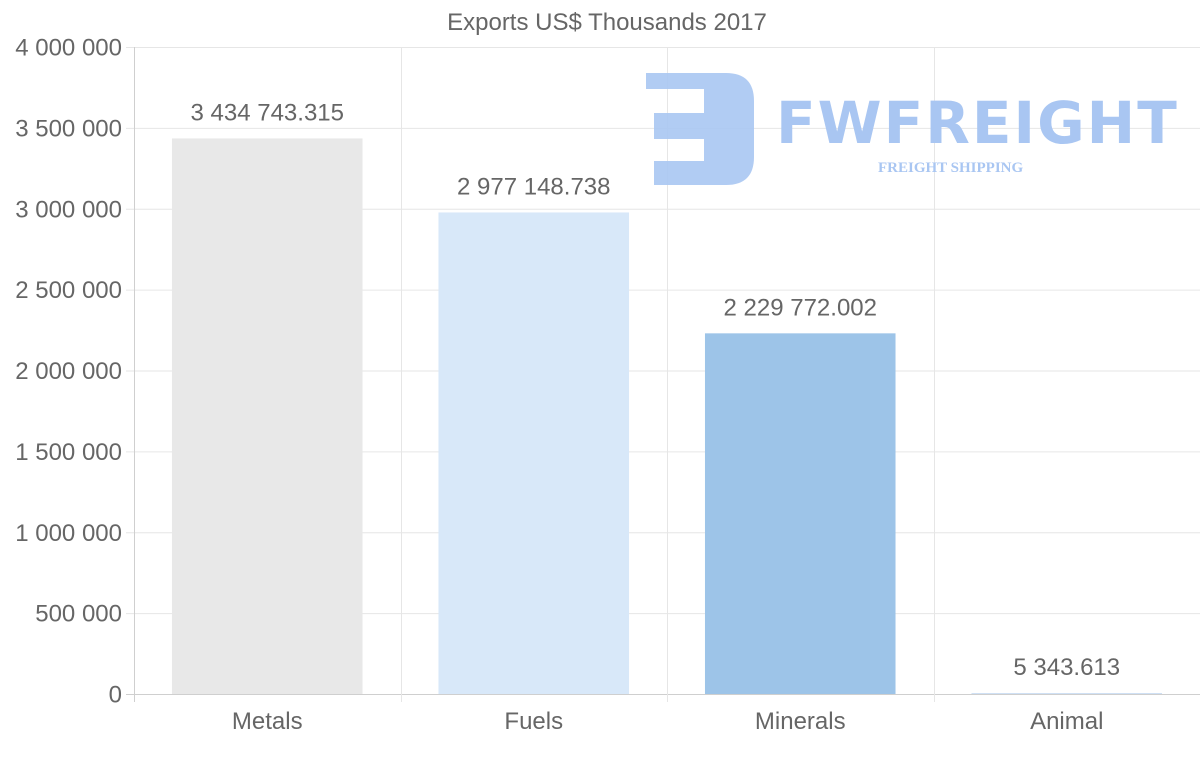 The image size is (1200, 763). Describe the element at coordinates (1066, 721) in the screenshot. I see `x-tick-label: Animal` at that location.